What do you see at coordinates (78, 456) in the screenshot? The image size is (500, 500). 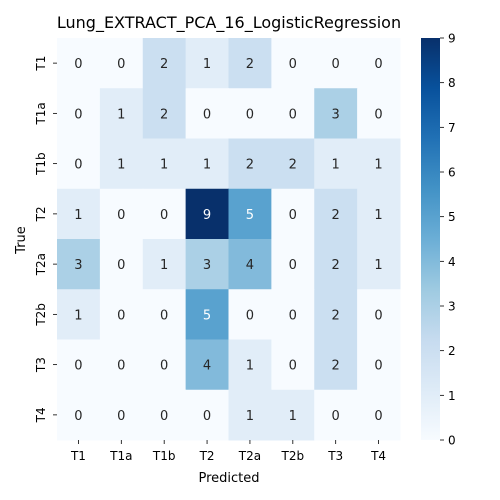 I see `x-tick-label: T1` at bounding box center [78, 456].